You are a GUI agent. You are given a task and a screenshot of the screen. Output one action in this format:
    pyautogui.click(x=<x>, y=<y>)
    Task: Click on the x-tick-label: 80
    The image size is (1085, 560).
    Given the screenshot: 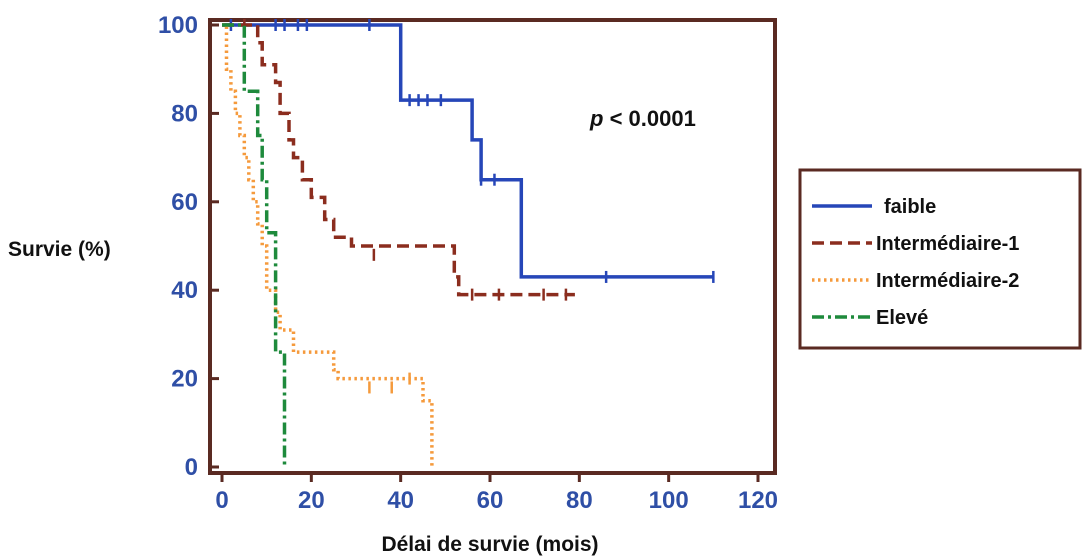 What is the action you would take?
    pyautogui.click(x=579, y=500)
    